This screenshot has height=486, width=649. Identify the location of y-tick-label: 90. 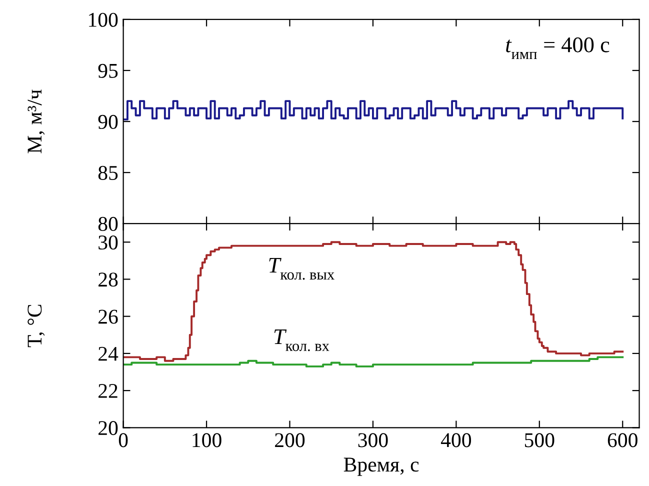
(108, 121).